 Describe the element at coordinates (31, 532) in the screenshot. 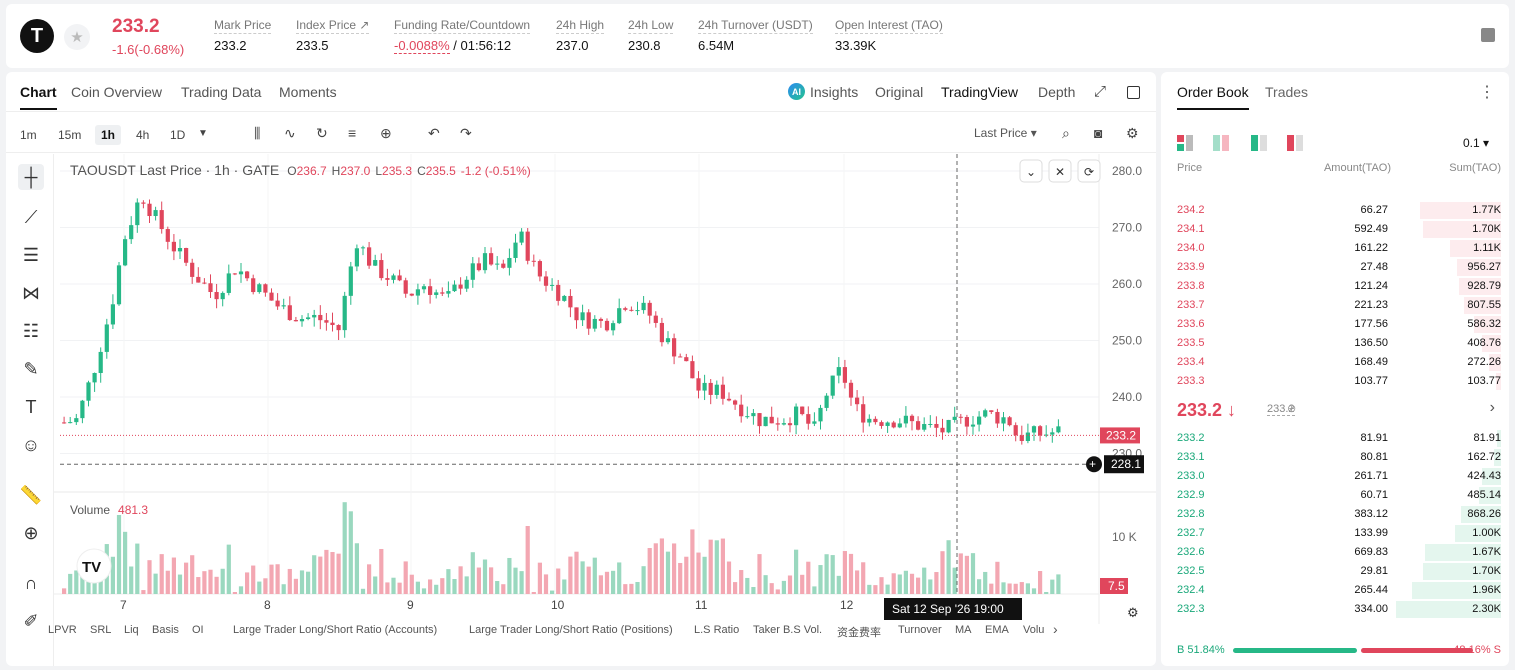

I see `zoom-in-icon: ⊕` at that location.